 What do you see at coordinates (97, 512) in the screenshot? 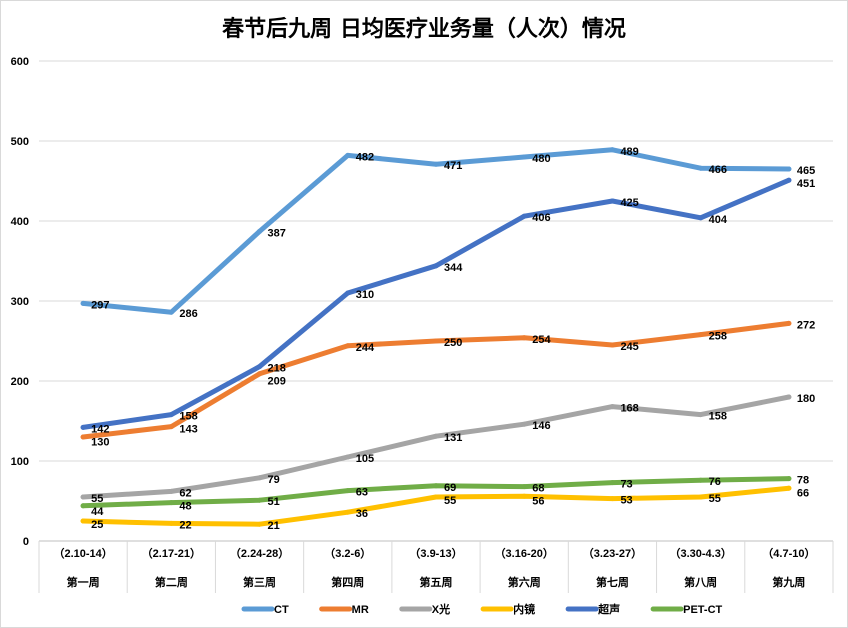
I see `data-label: 44` at bounding box center [97, 512].